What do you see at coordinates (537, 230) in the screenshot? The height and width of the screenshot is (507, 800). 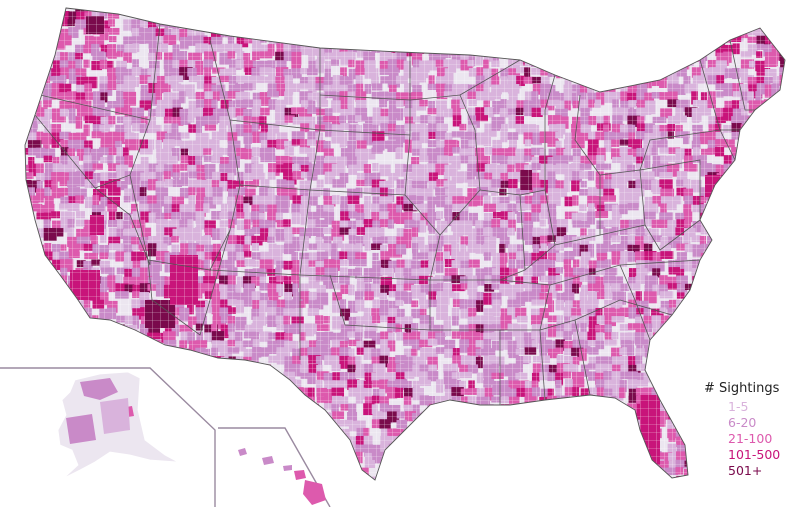 I see `state-border-line` at bounding box center [537, 230].